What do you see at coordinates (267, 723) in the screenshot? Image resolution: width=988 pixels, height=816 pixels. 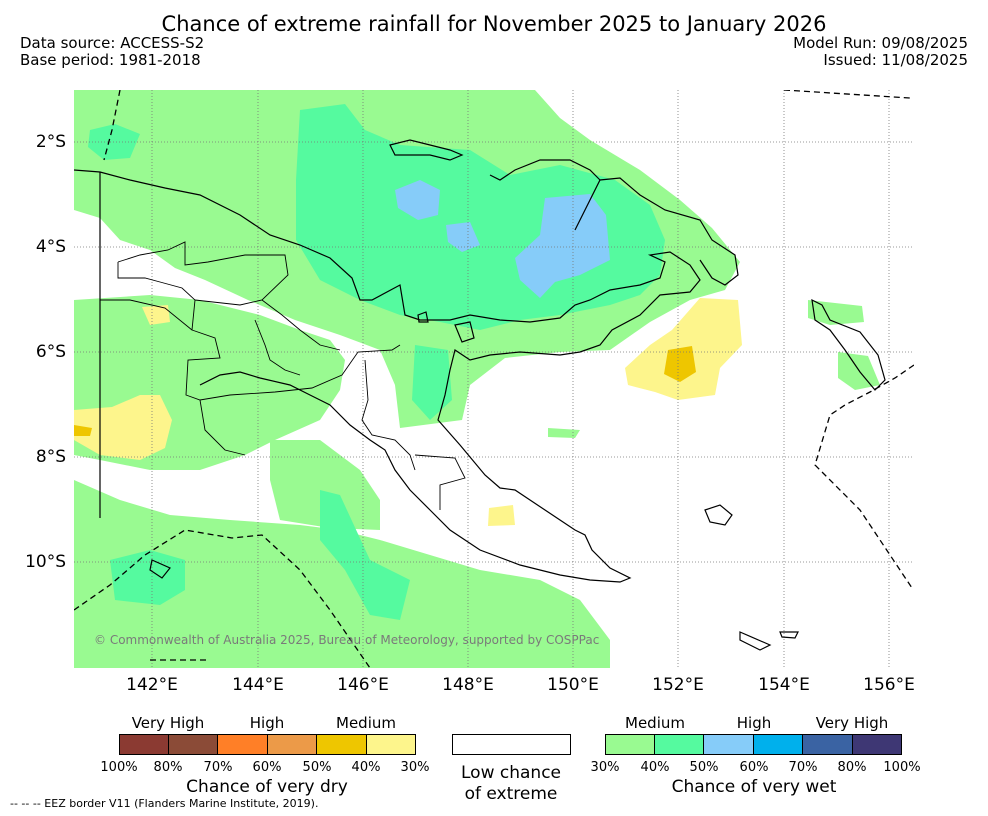 I see `dry-level-high: High` at bounding box center [267, 723].